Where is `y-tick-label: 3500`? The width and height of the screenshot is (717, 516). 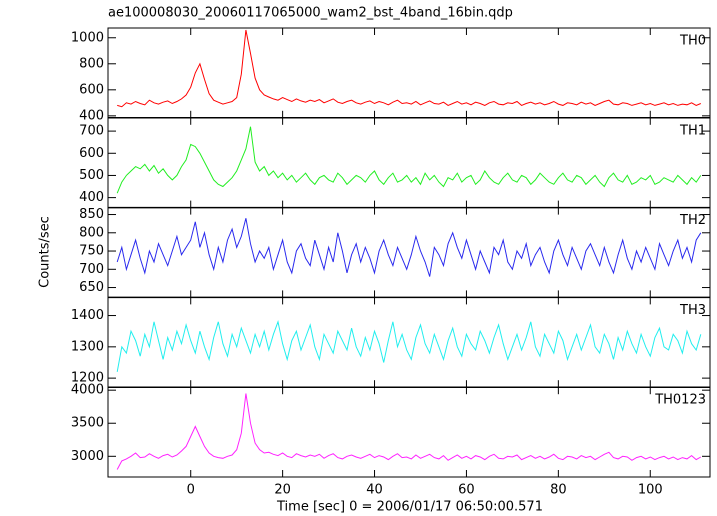 y-tick-label: 3500 is located at coordinates (87, 423).